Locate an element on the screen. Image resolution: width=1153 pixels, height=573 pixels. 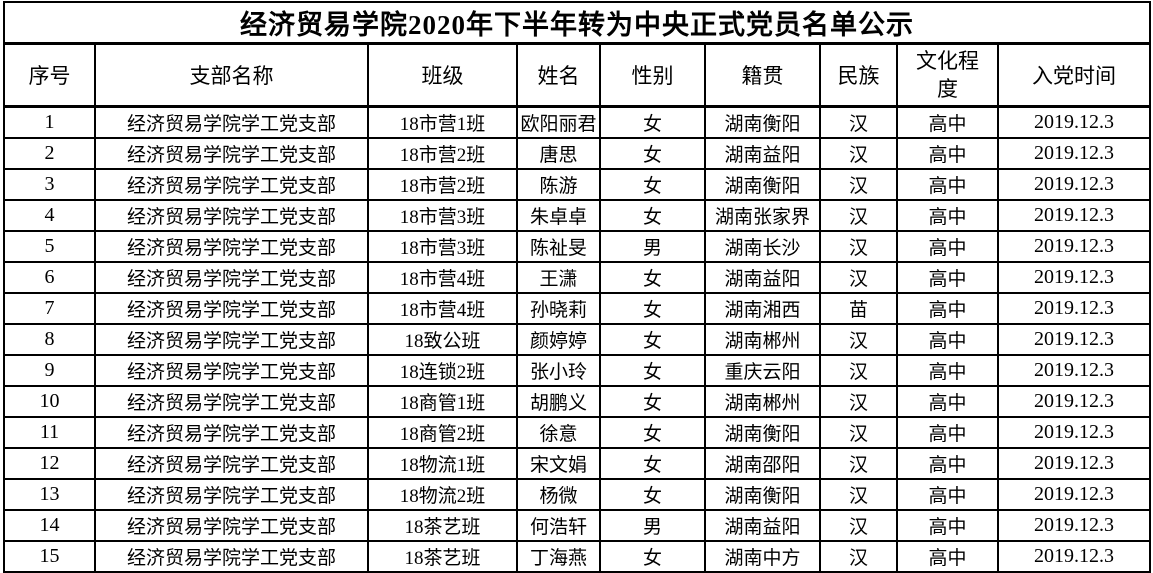
column-header-label: 性别 is located at coordinates (652, 76).